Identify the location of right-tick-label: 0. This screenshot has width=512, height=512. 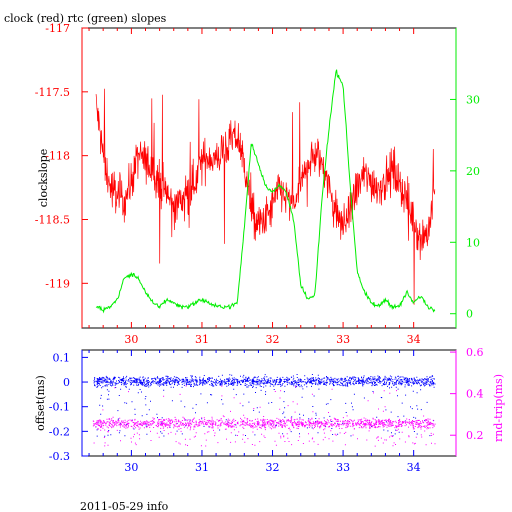
(469, 314).